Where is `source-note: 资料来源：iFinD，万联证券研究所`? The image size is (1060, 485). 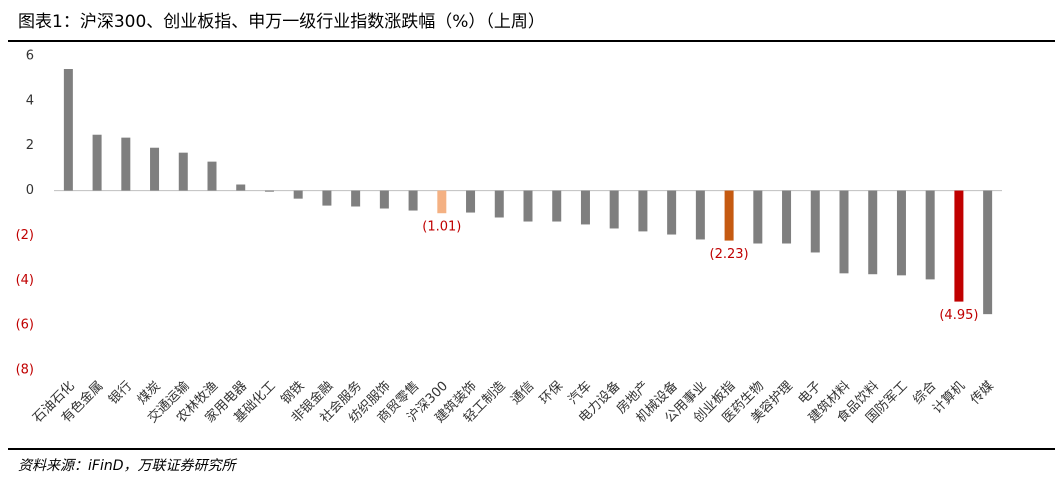 source-note: 资料来源：iFinD，万联证券研究所 is located at coordinates (127, 466).